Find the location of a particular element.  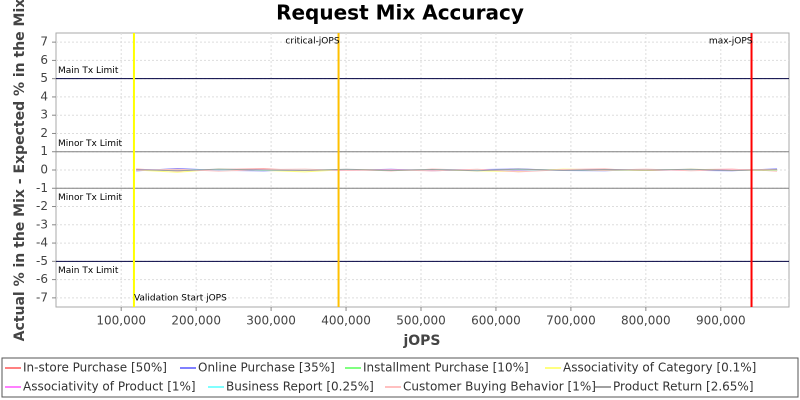

y-tick-label: -6 is located at coordinates (42, 279).